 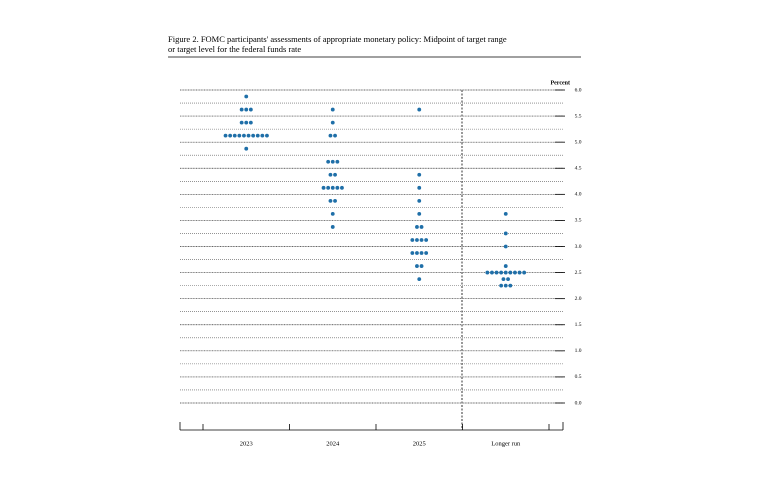 What do you see at coordinates (578, 142) in the screenshot?
I see `y-tick-label: 5.0` at bounding box center [578, 142].